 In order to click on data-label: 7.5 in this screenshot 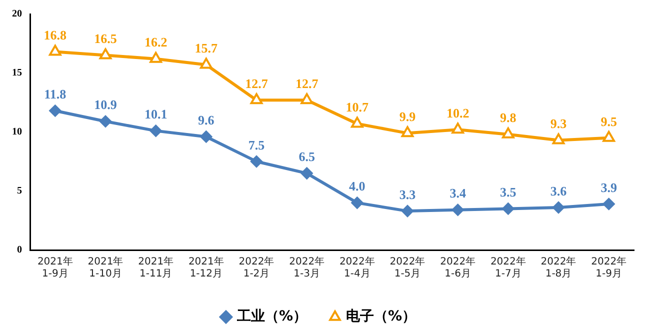, I will do `click(257, 144)`.